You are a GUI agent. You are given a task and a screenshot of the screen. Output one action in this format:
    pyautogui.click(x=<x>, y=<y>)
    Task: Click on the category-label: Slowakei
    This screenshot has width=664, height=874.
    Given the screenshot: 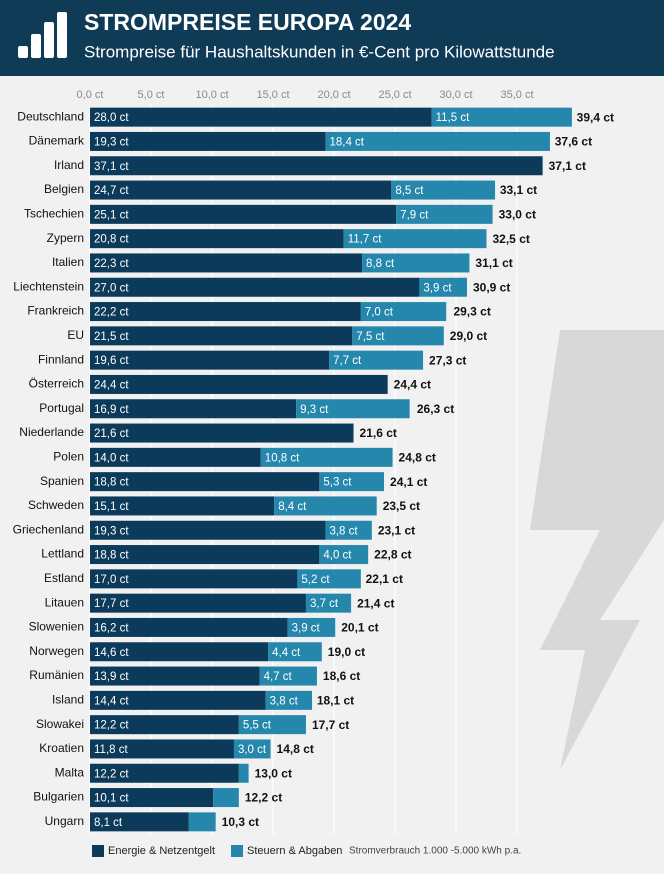 What is the action you would take?
    pyautogui.click(x=60, y=724)
    